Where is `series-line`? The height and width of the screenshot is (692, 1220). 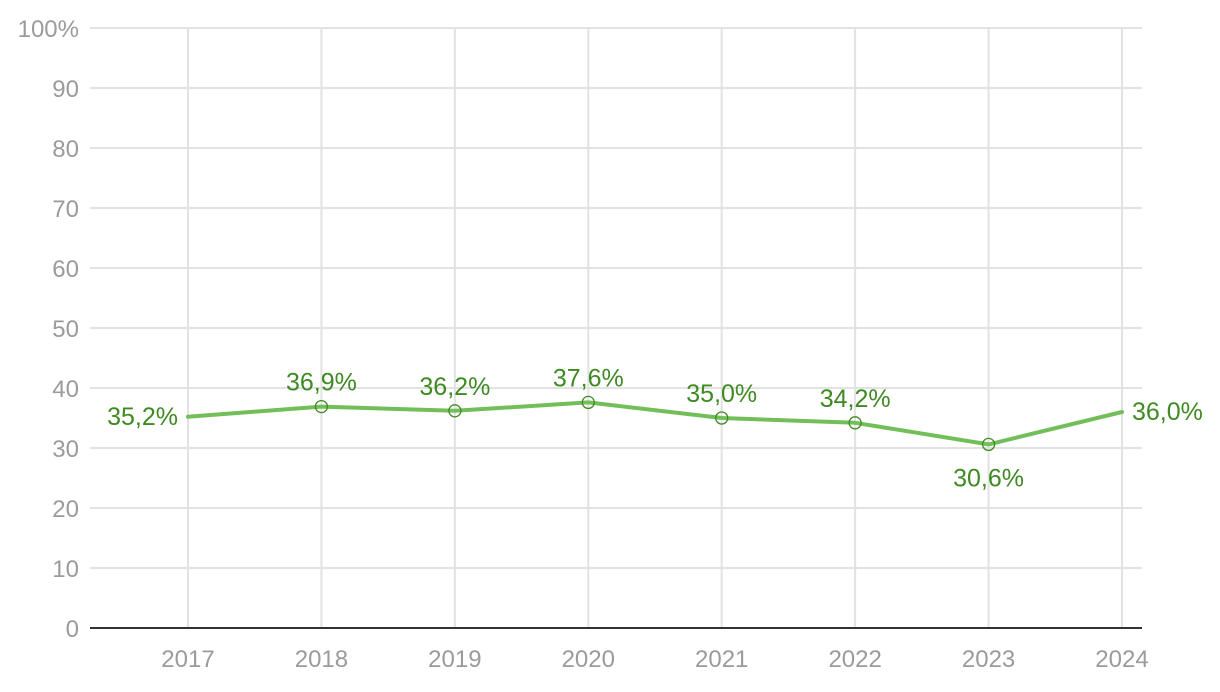
series-line is located at coordinates (655, 423).